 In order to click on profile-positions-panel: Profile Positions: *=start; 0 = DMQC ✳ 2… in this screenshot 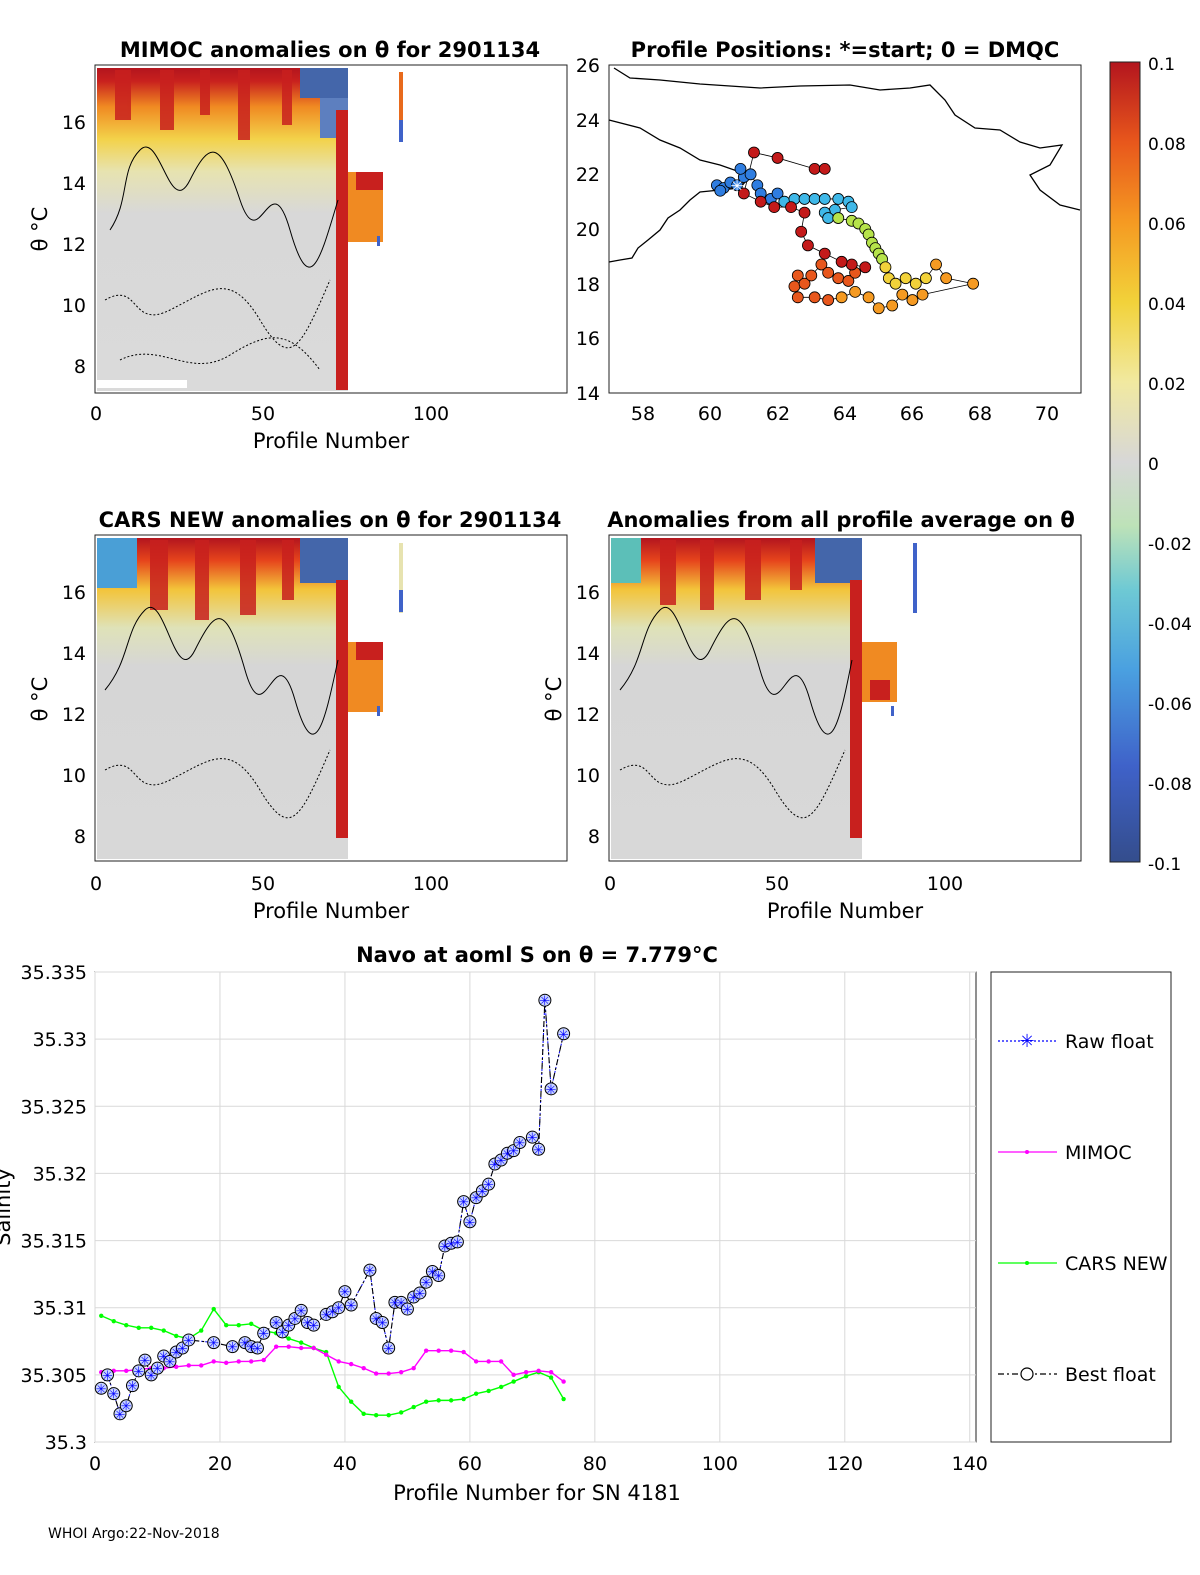, I will do `click(829, 231)`.